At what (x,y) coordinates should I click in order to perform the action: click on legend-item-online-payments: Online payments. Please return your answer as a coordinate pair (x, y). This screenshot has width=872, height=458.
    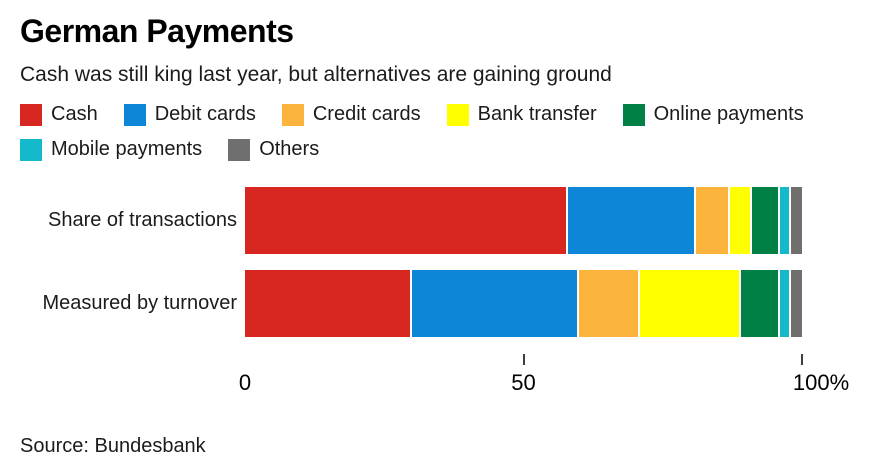
    Looking at the image, I should click on (713, 114).